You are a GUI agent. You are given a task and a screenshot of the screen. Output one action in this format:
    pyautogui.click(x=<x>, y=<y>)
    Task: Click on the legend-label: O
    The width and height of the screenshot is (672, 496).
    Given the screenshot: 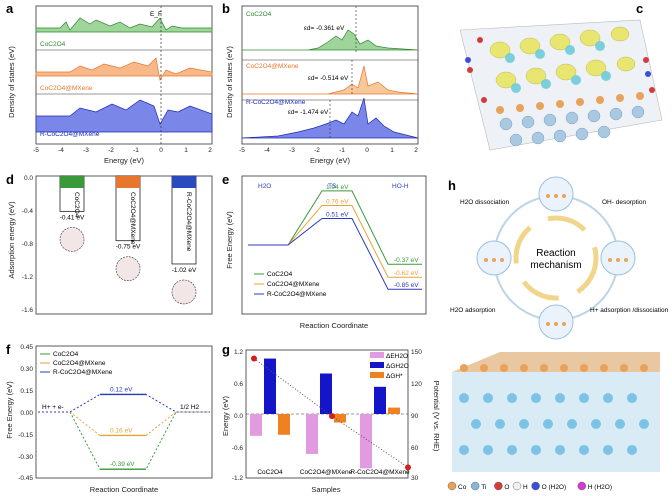 What is the action you would take?
    pyautogui.click(x=506, y=487)
    